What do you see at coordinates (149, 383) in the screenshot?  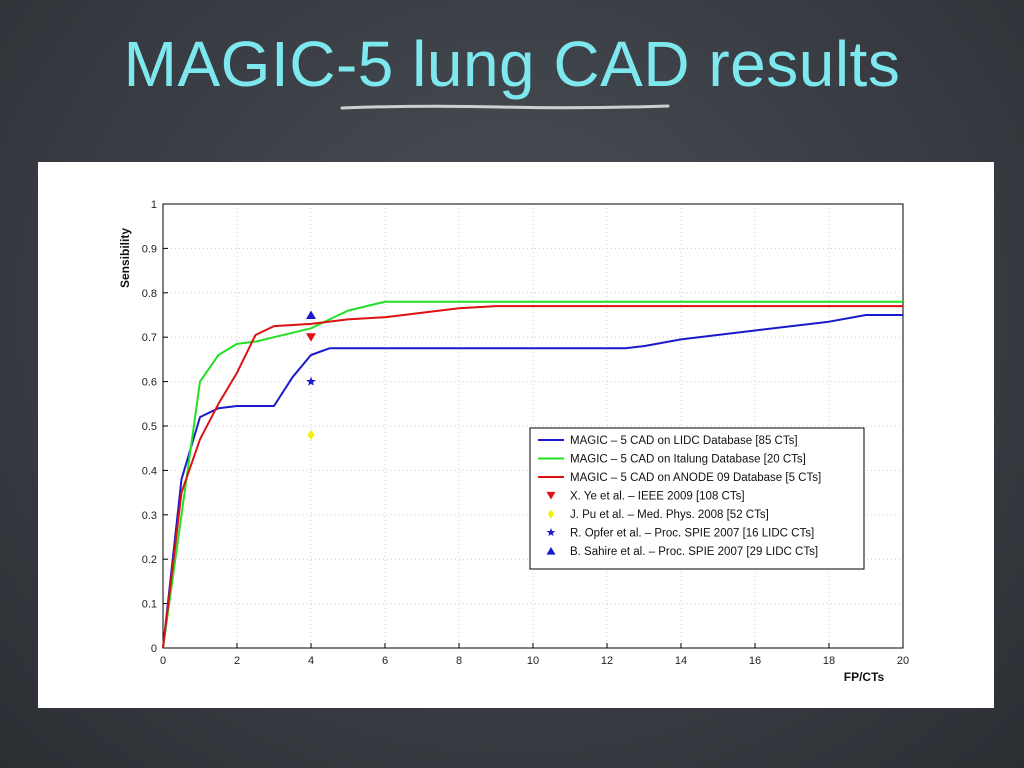 I see `y-tick-label: 0.6` at bounding box center [149, 383].